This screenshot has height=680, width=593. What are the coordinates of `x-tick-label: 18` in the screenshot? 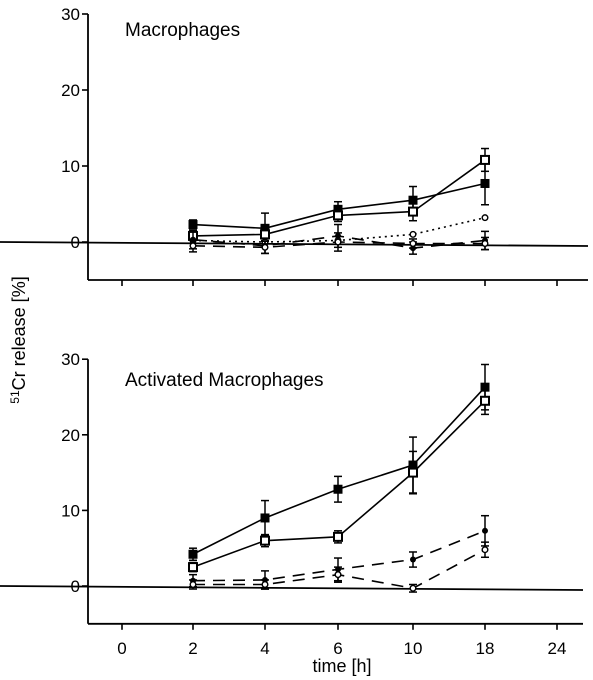 It's located at (485, 648).